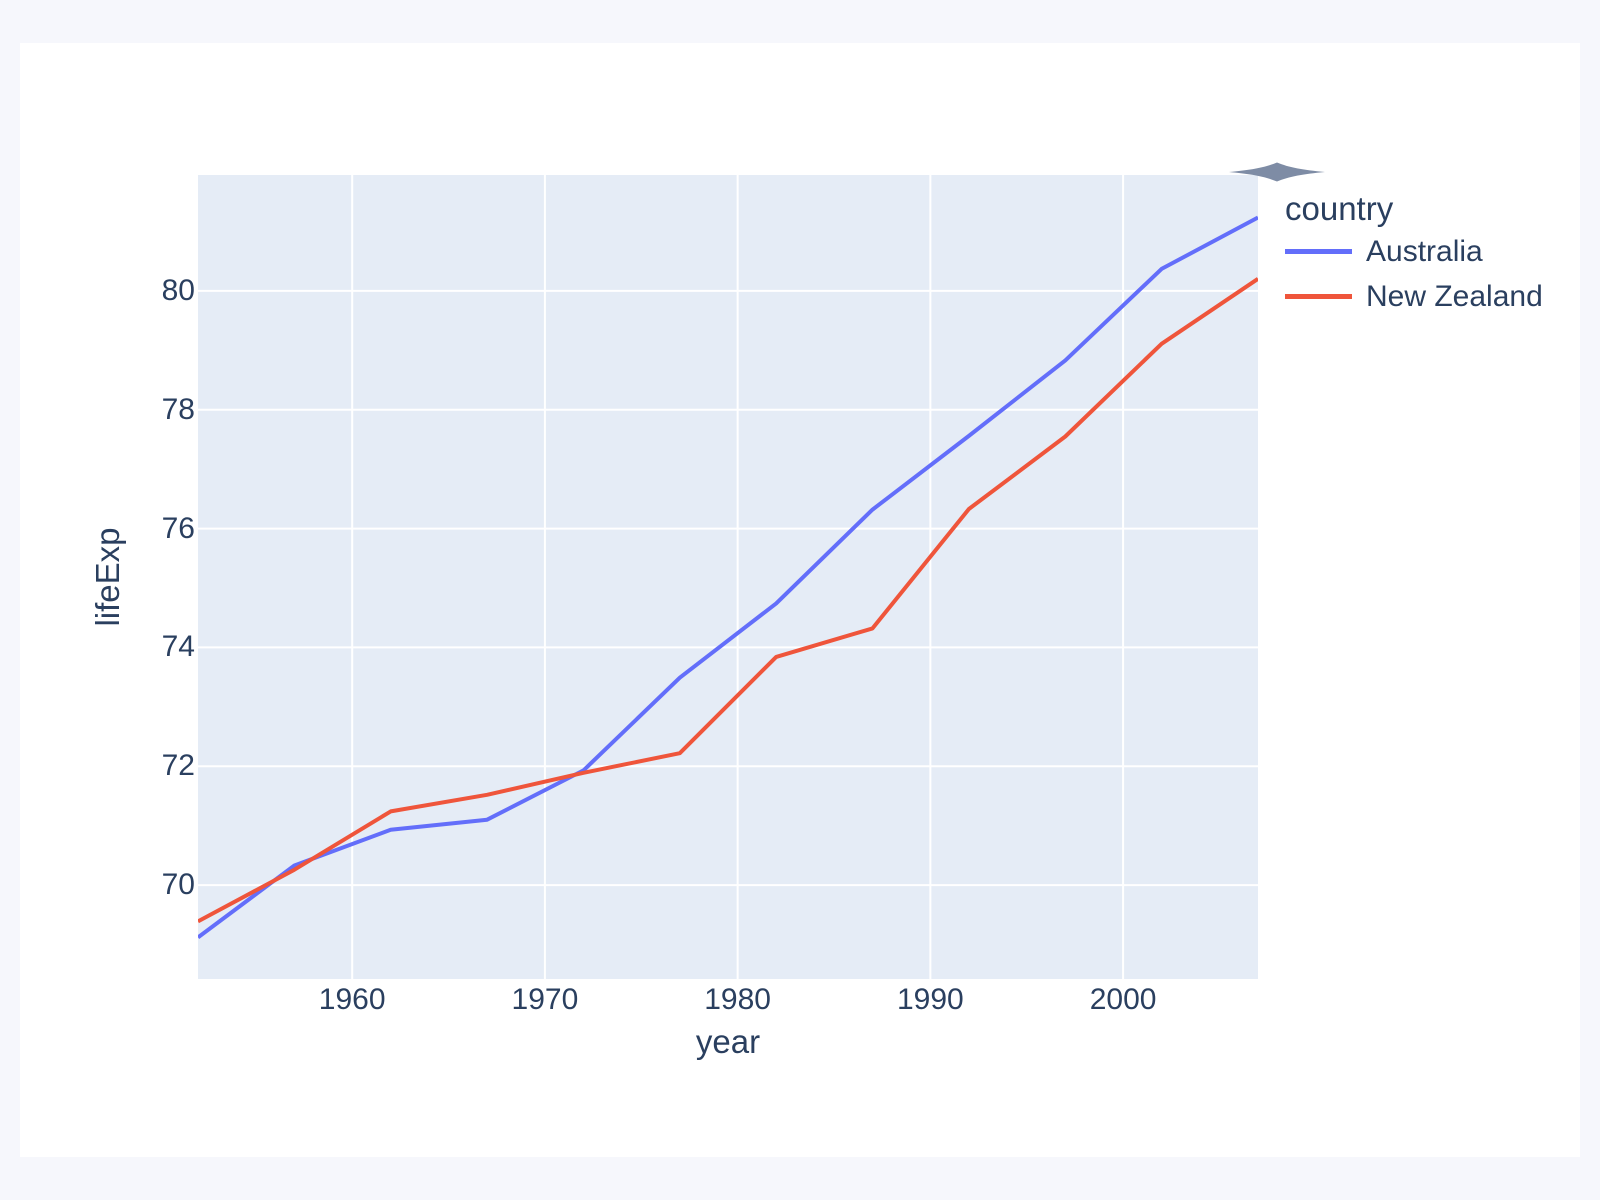  I want to click on y-axis-title: lifeExp, so click(107, 577).